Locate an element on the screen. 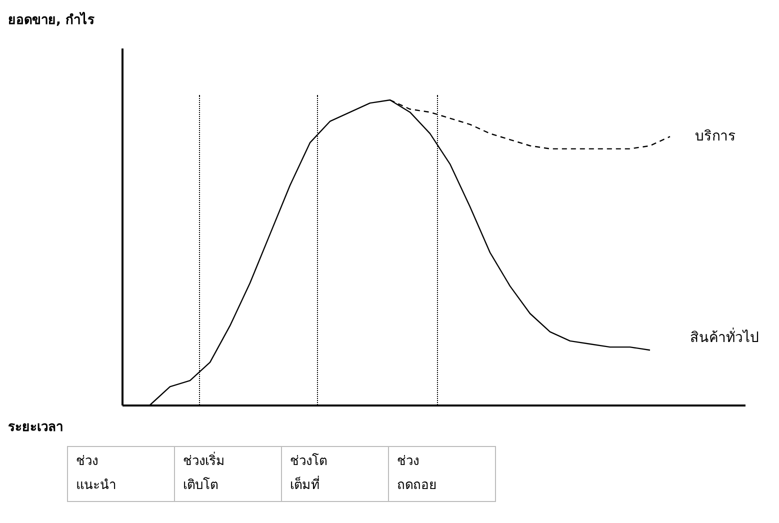 This screenshot has width=779, height=523. text: ระยะเวลา is located at coordinates (35, 428).